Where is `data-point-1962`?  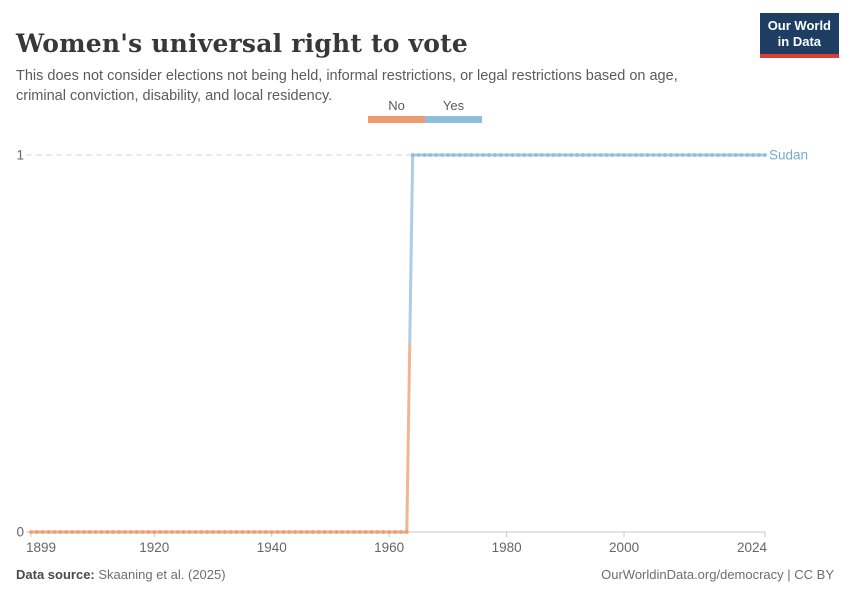
data-point-1962 is located at coordinates (401, 532).